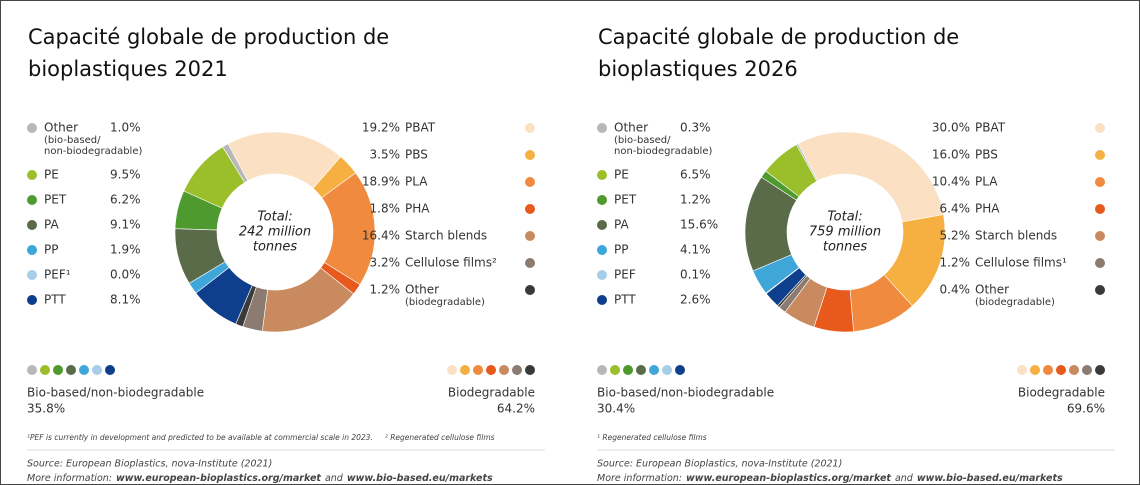  I want to click on value-label: 6.4%, so click(955, 209).